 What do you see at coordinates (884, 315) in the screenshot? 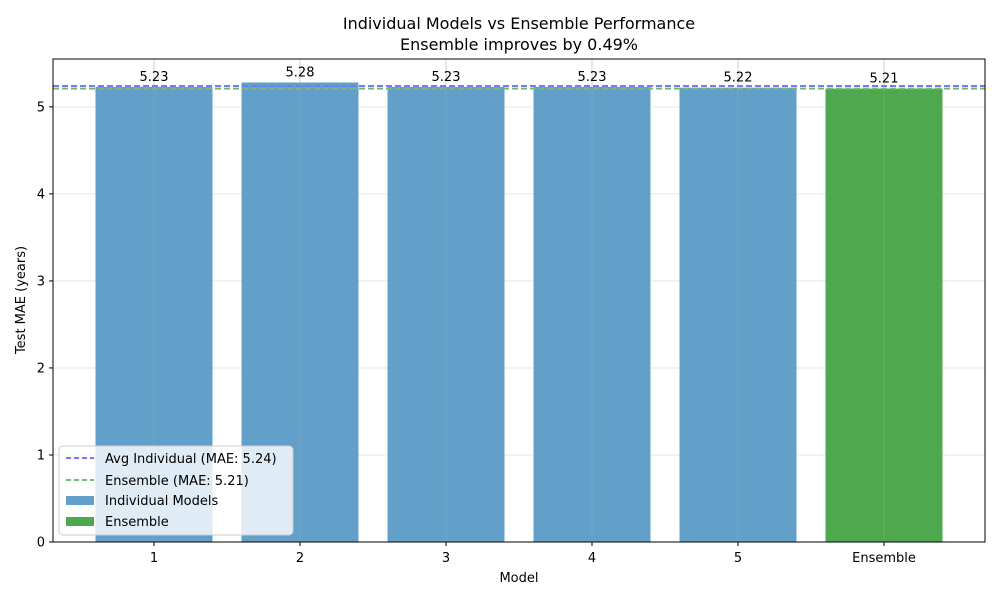
I see `bar-ensemble` at bounding box center [884, 315].